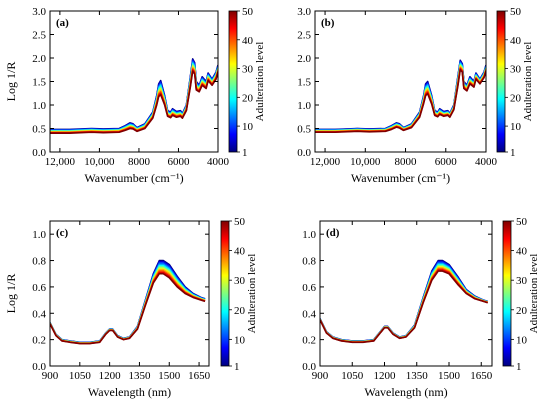 The height and width of the screenshot is (405, 550). What do you see at coordinates (110, 376) in the screenshot?
I see `x-tick-label: 1200` at bounding box center [110, 376].